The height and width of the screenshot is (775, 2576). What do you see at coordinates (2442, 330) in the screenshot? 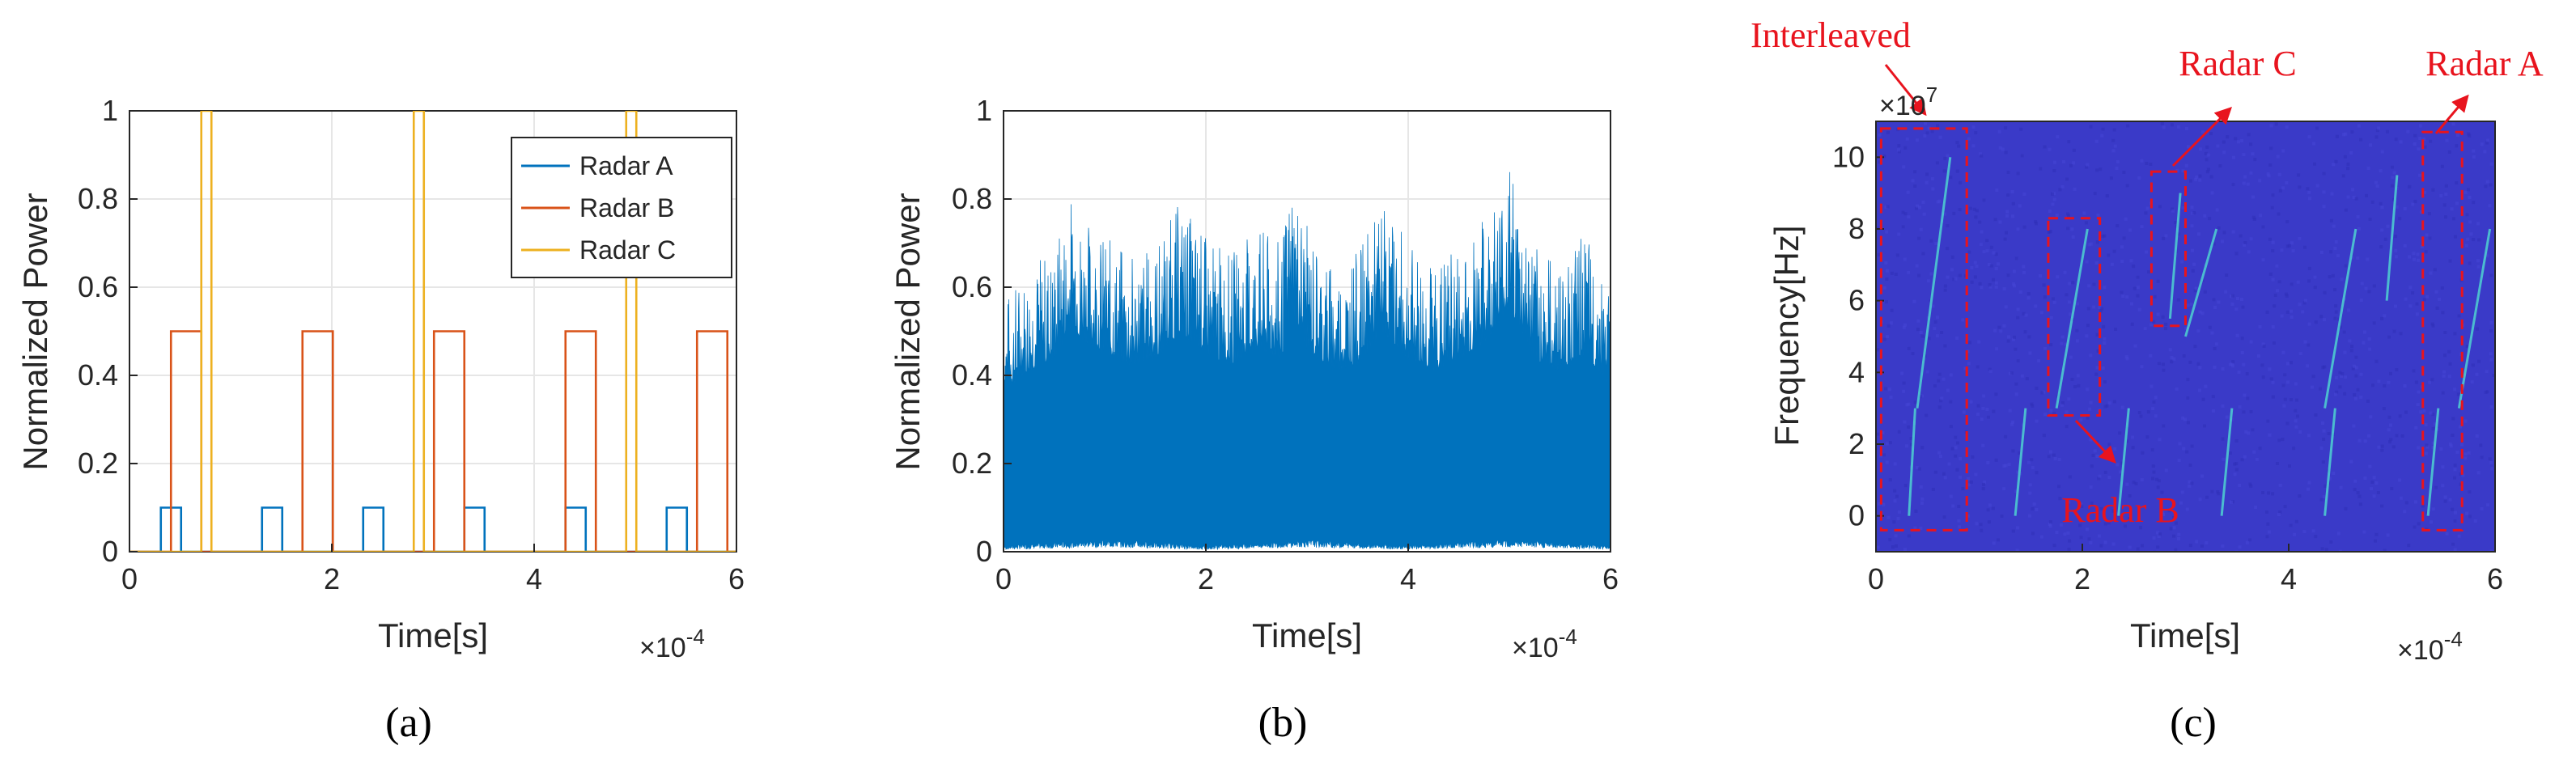
I see `annotation-box` at bounding box center [2442, 330].